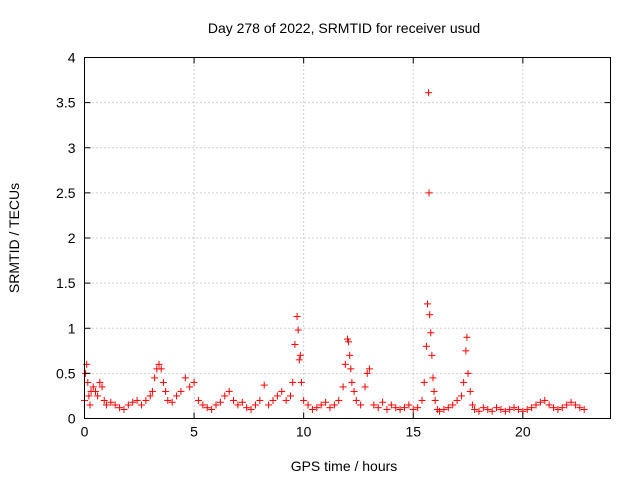 This screenshot has height=480, width=640. Describe the element at coordinates (72, 328) in the screenshot. I see `y-tick-label: 1` at that location.